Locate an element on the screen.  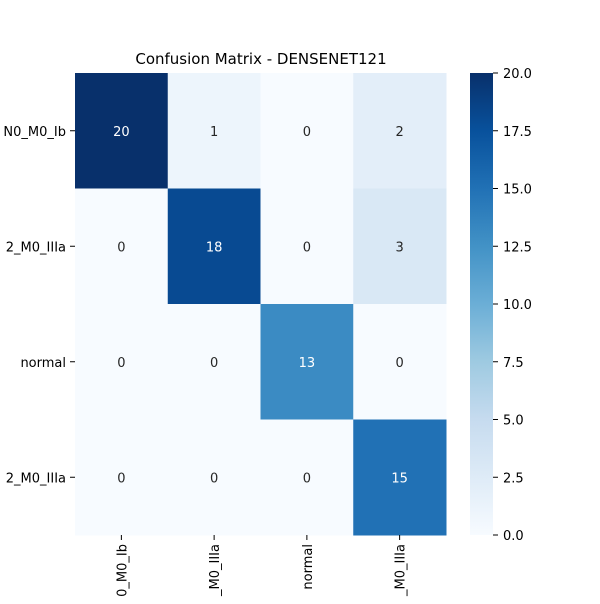
cell-value-r1-c3: 3 is located at coordinates (399, 247).